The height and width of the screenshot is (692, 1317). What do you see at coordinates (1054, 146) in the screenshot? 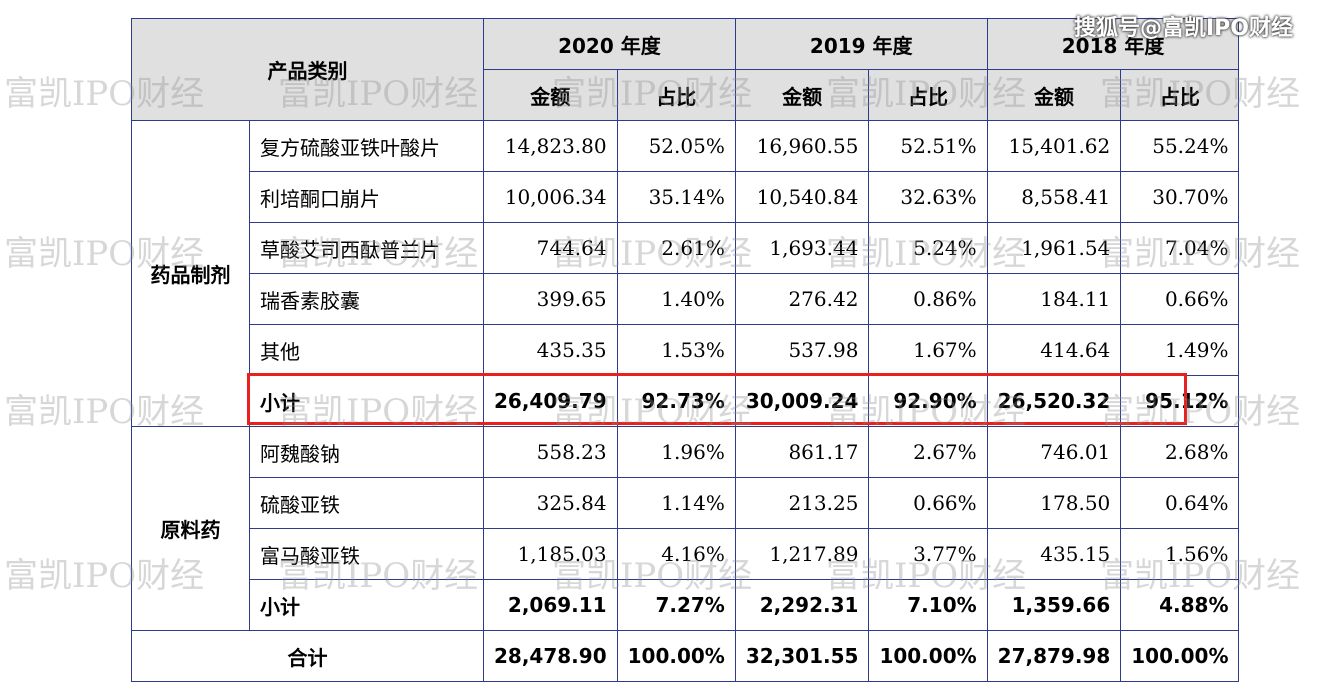
I see `amount-cell: 15,401.62` at bounding box center [1054, 146].